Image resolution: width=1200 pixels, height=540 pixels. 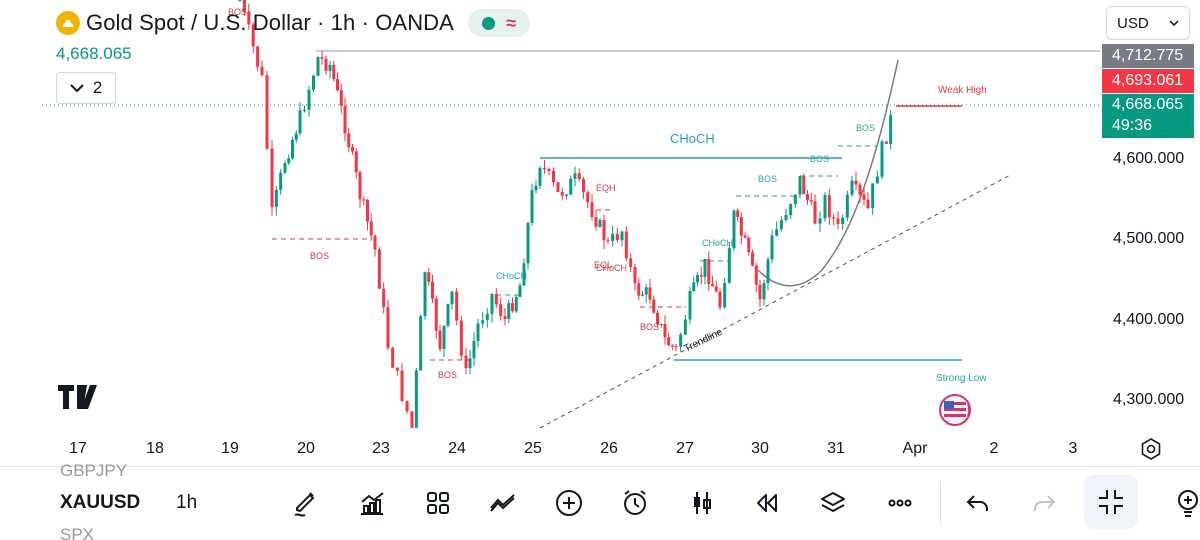 What do you see at coordinates (685, 448) in the screenshot?
I see `time-tick: 27` at bounding box center [685, 448].